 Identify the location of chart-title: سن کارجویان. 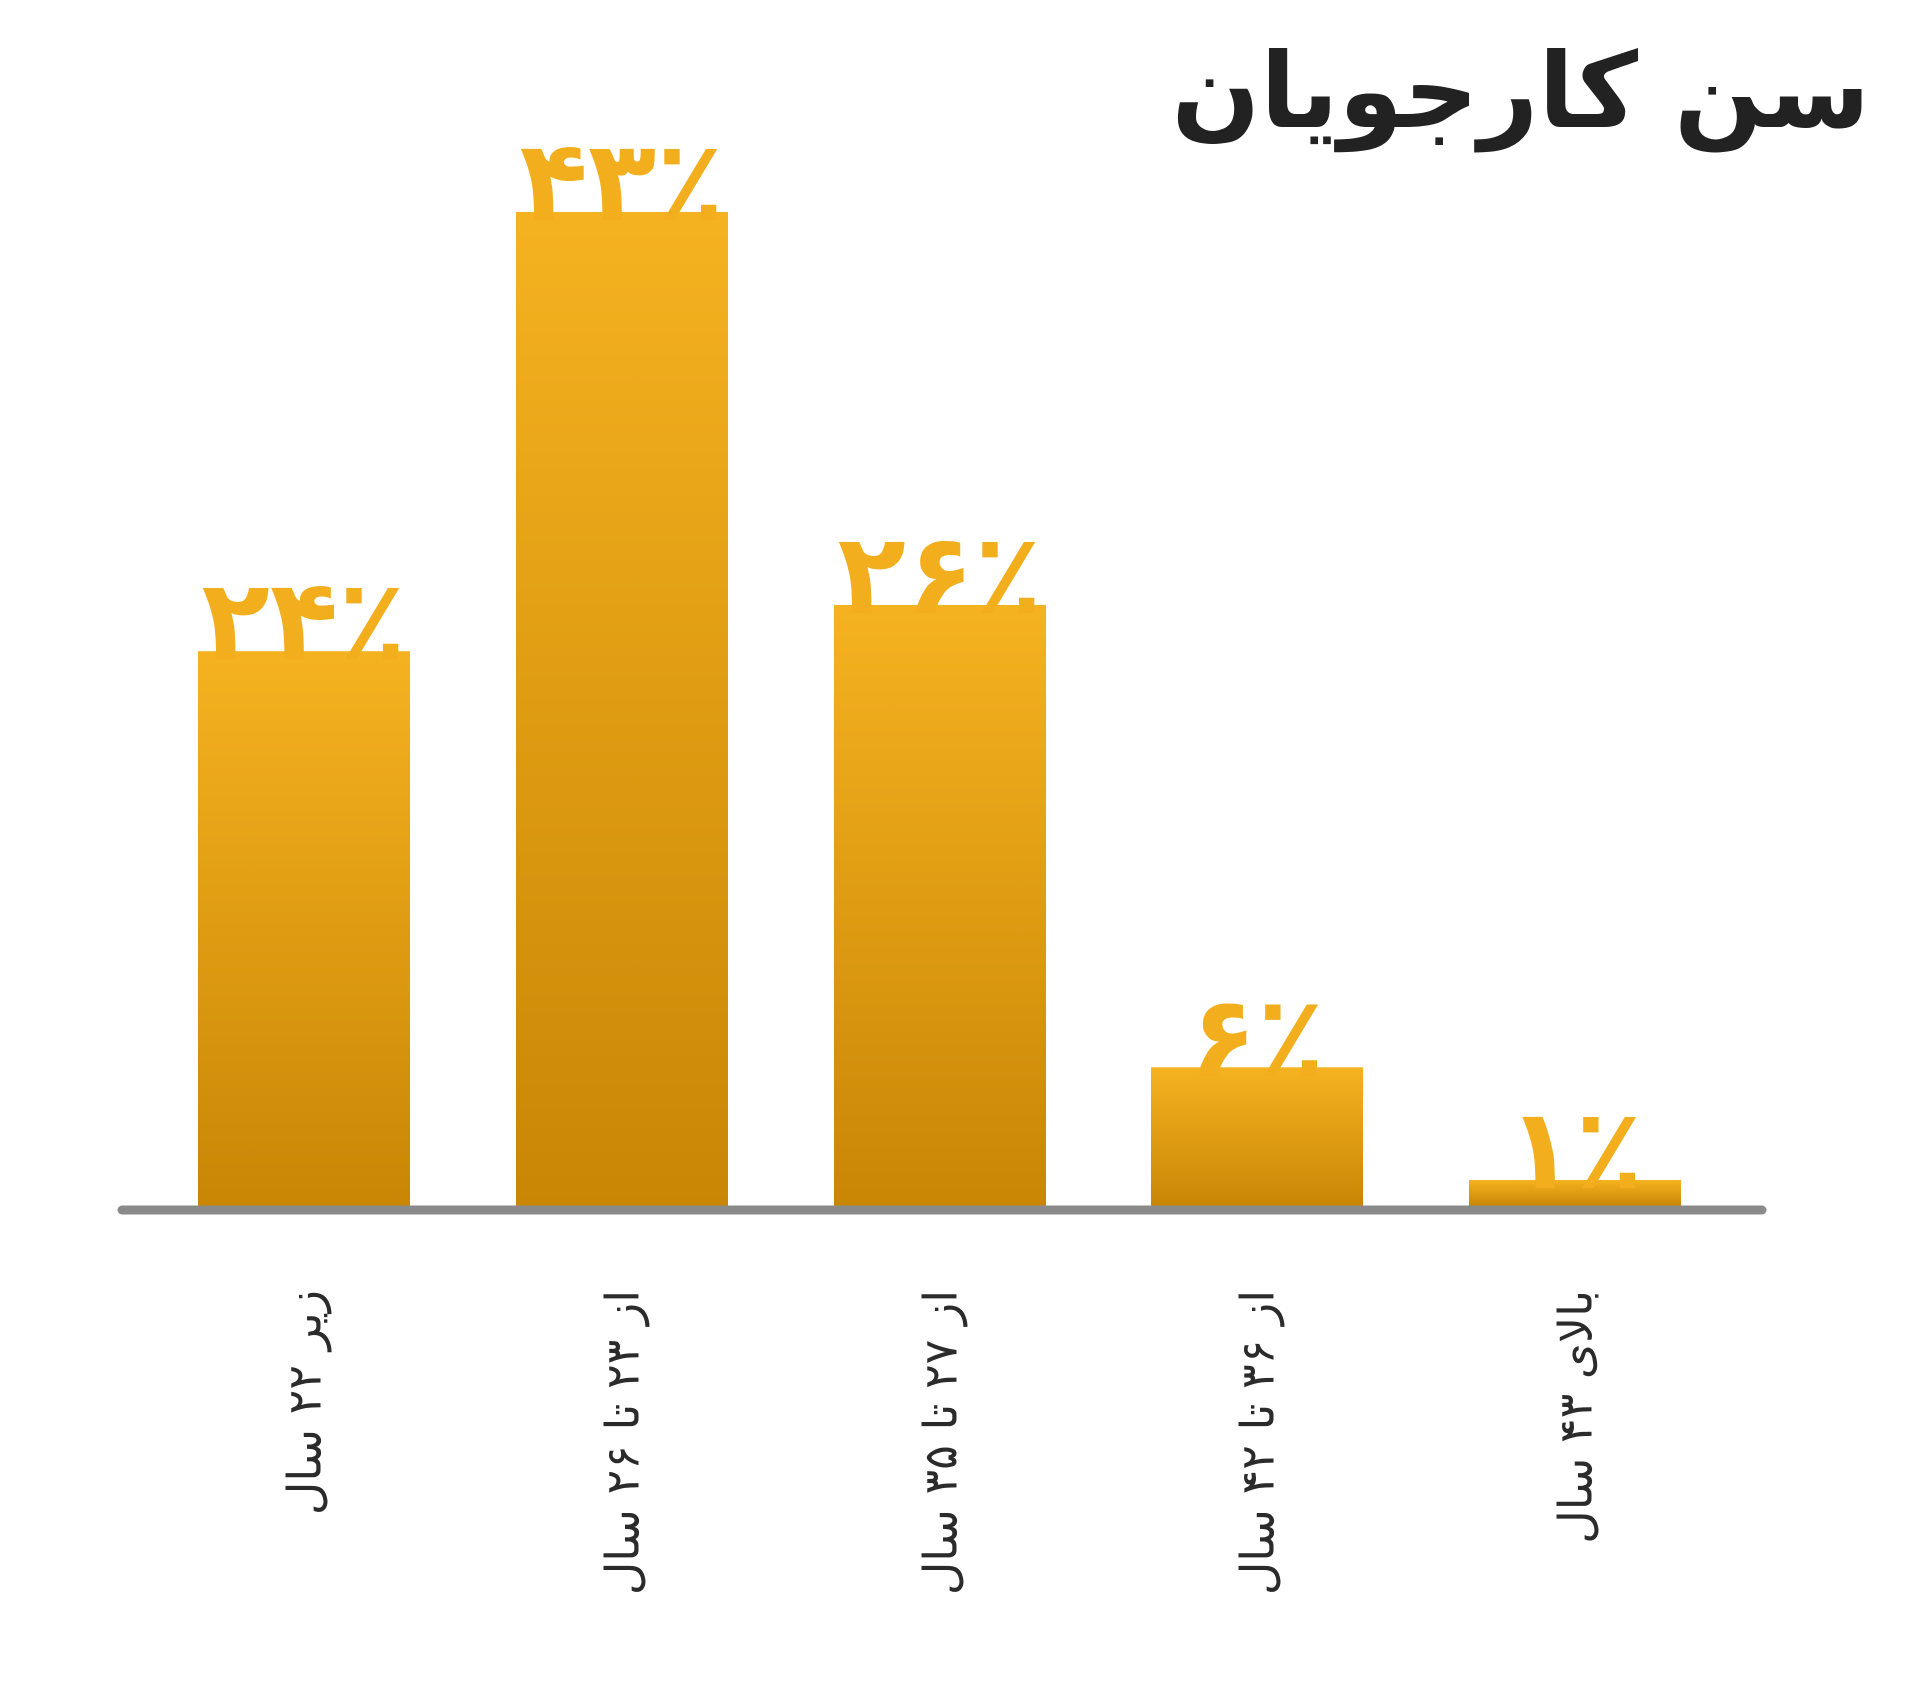
(1521, 91).